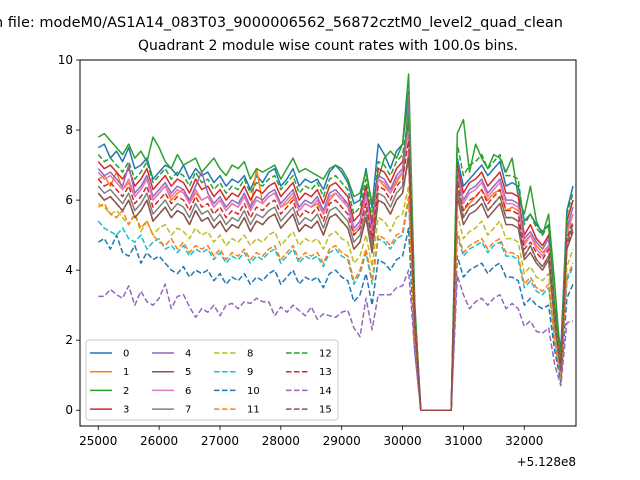  Describe the element at coordinates (69, 130) in the screenshot. I see `y-tick-label-8: 8` at that location.